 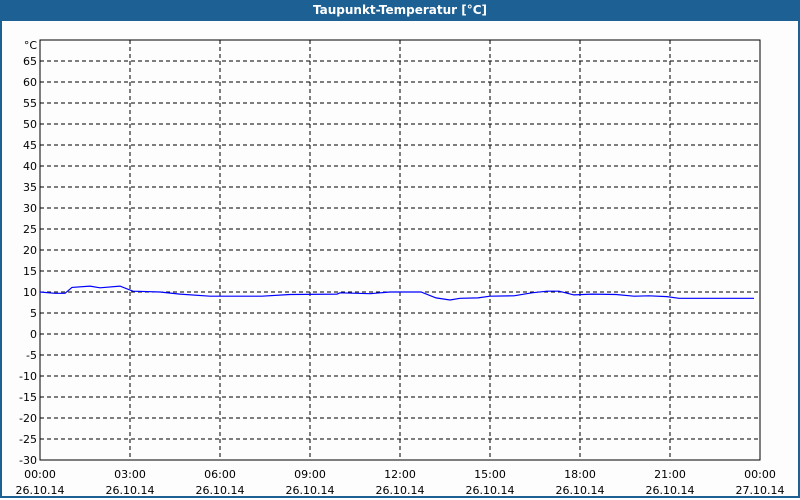 What do you see at coordinates (28, 376) in the screenshot?
I see `y-tick-label: -10` at bounding box center [28, 376].